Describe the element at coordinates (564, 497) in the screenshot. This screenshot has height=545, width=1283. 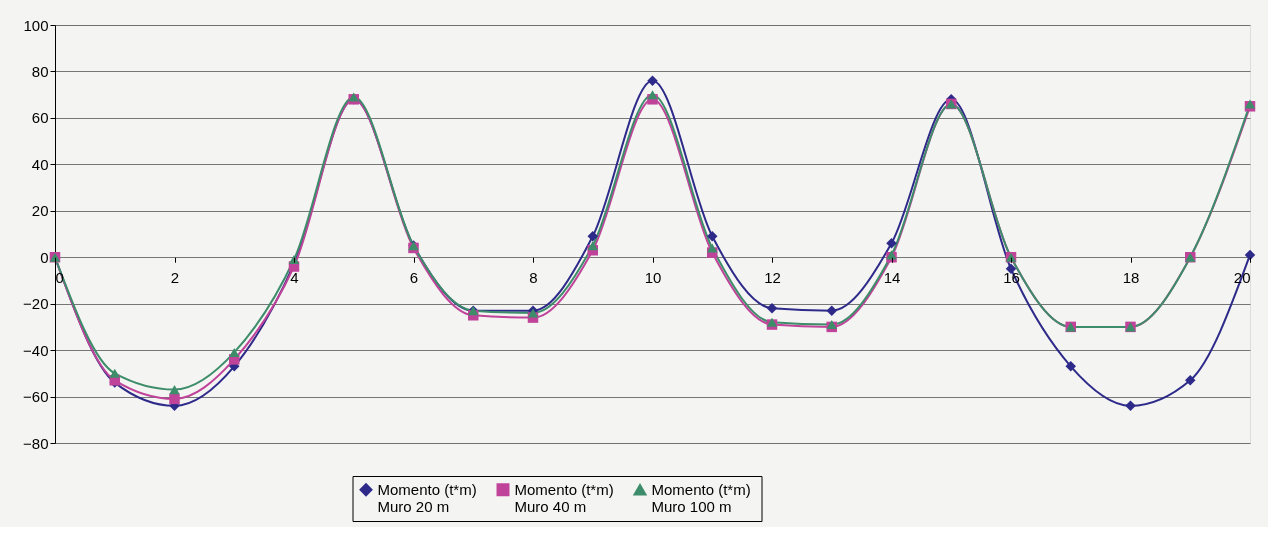
I see `legend-label: Momento (t*m) Muro 40 m` at that location.